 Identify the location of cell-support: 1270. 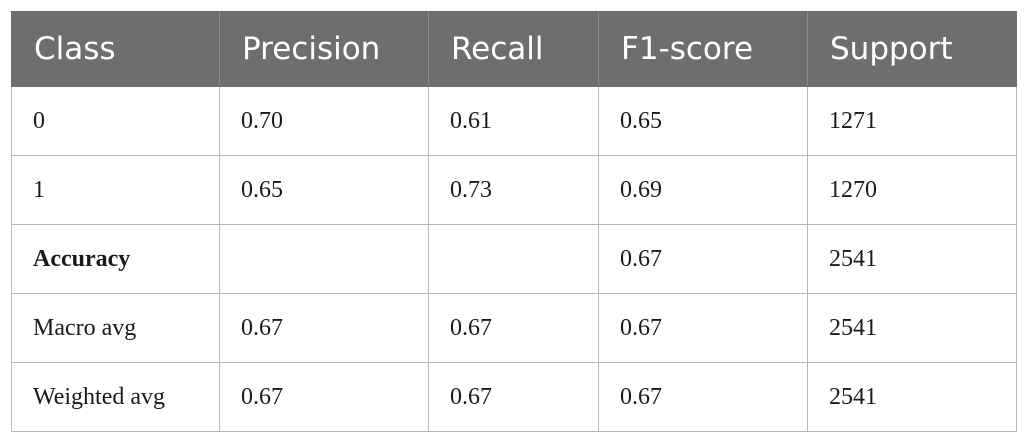
(912, 190).